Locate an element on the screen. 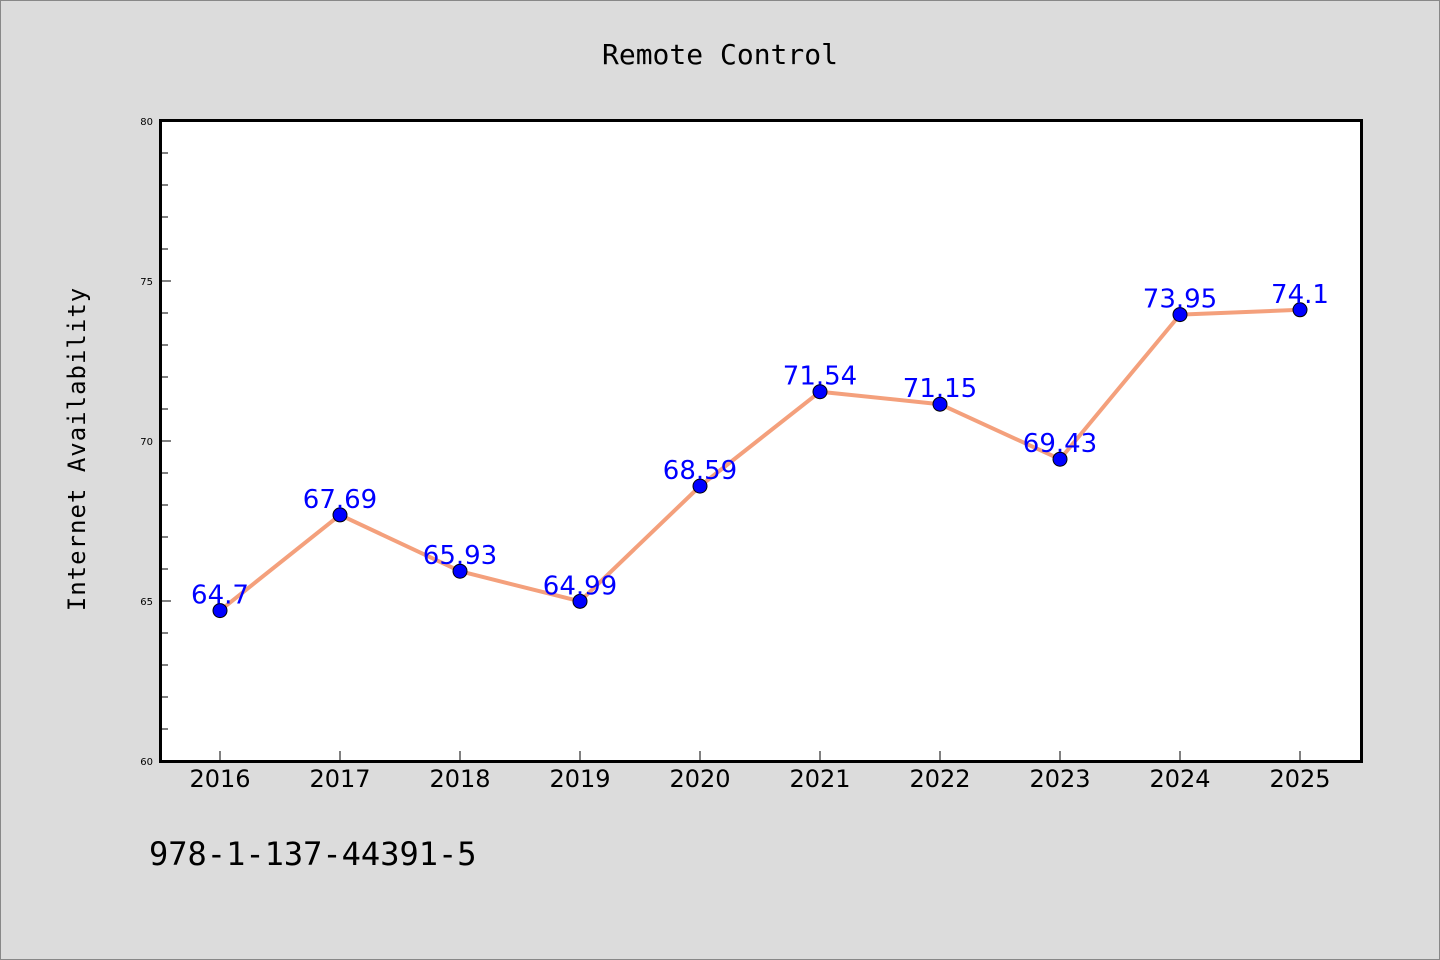 The image size is (1440, 960). data-label: 68.59 is located at coordinates (700, 471).